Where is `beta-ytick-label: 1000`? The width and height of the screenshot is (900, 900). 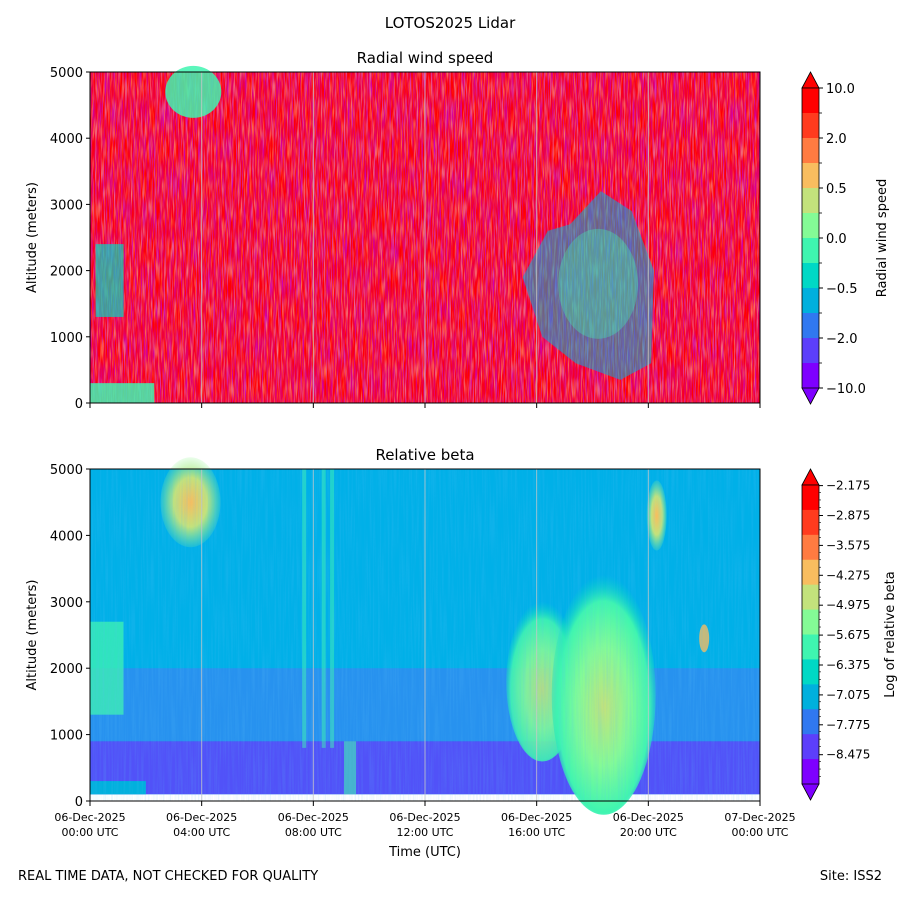 beta-ytick-label: 1000 is located at coordinates (66, 736).